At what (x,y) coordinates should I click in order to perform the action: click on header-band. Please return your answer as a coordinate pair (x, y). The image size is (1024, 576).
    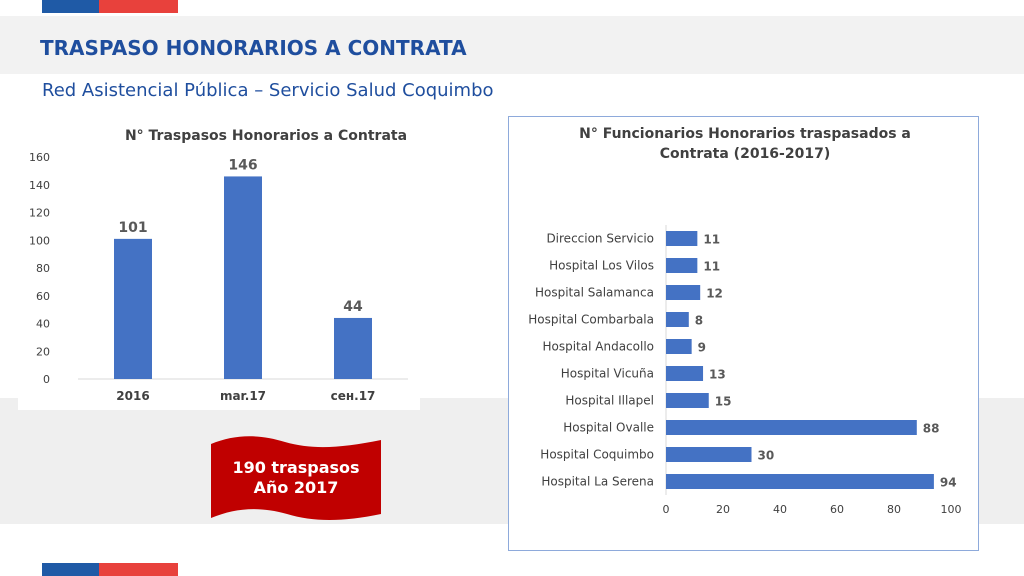
    Looking at the image, I should click on (512, 45).